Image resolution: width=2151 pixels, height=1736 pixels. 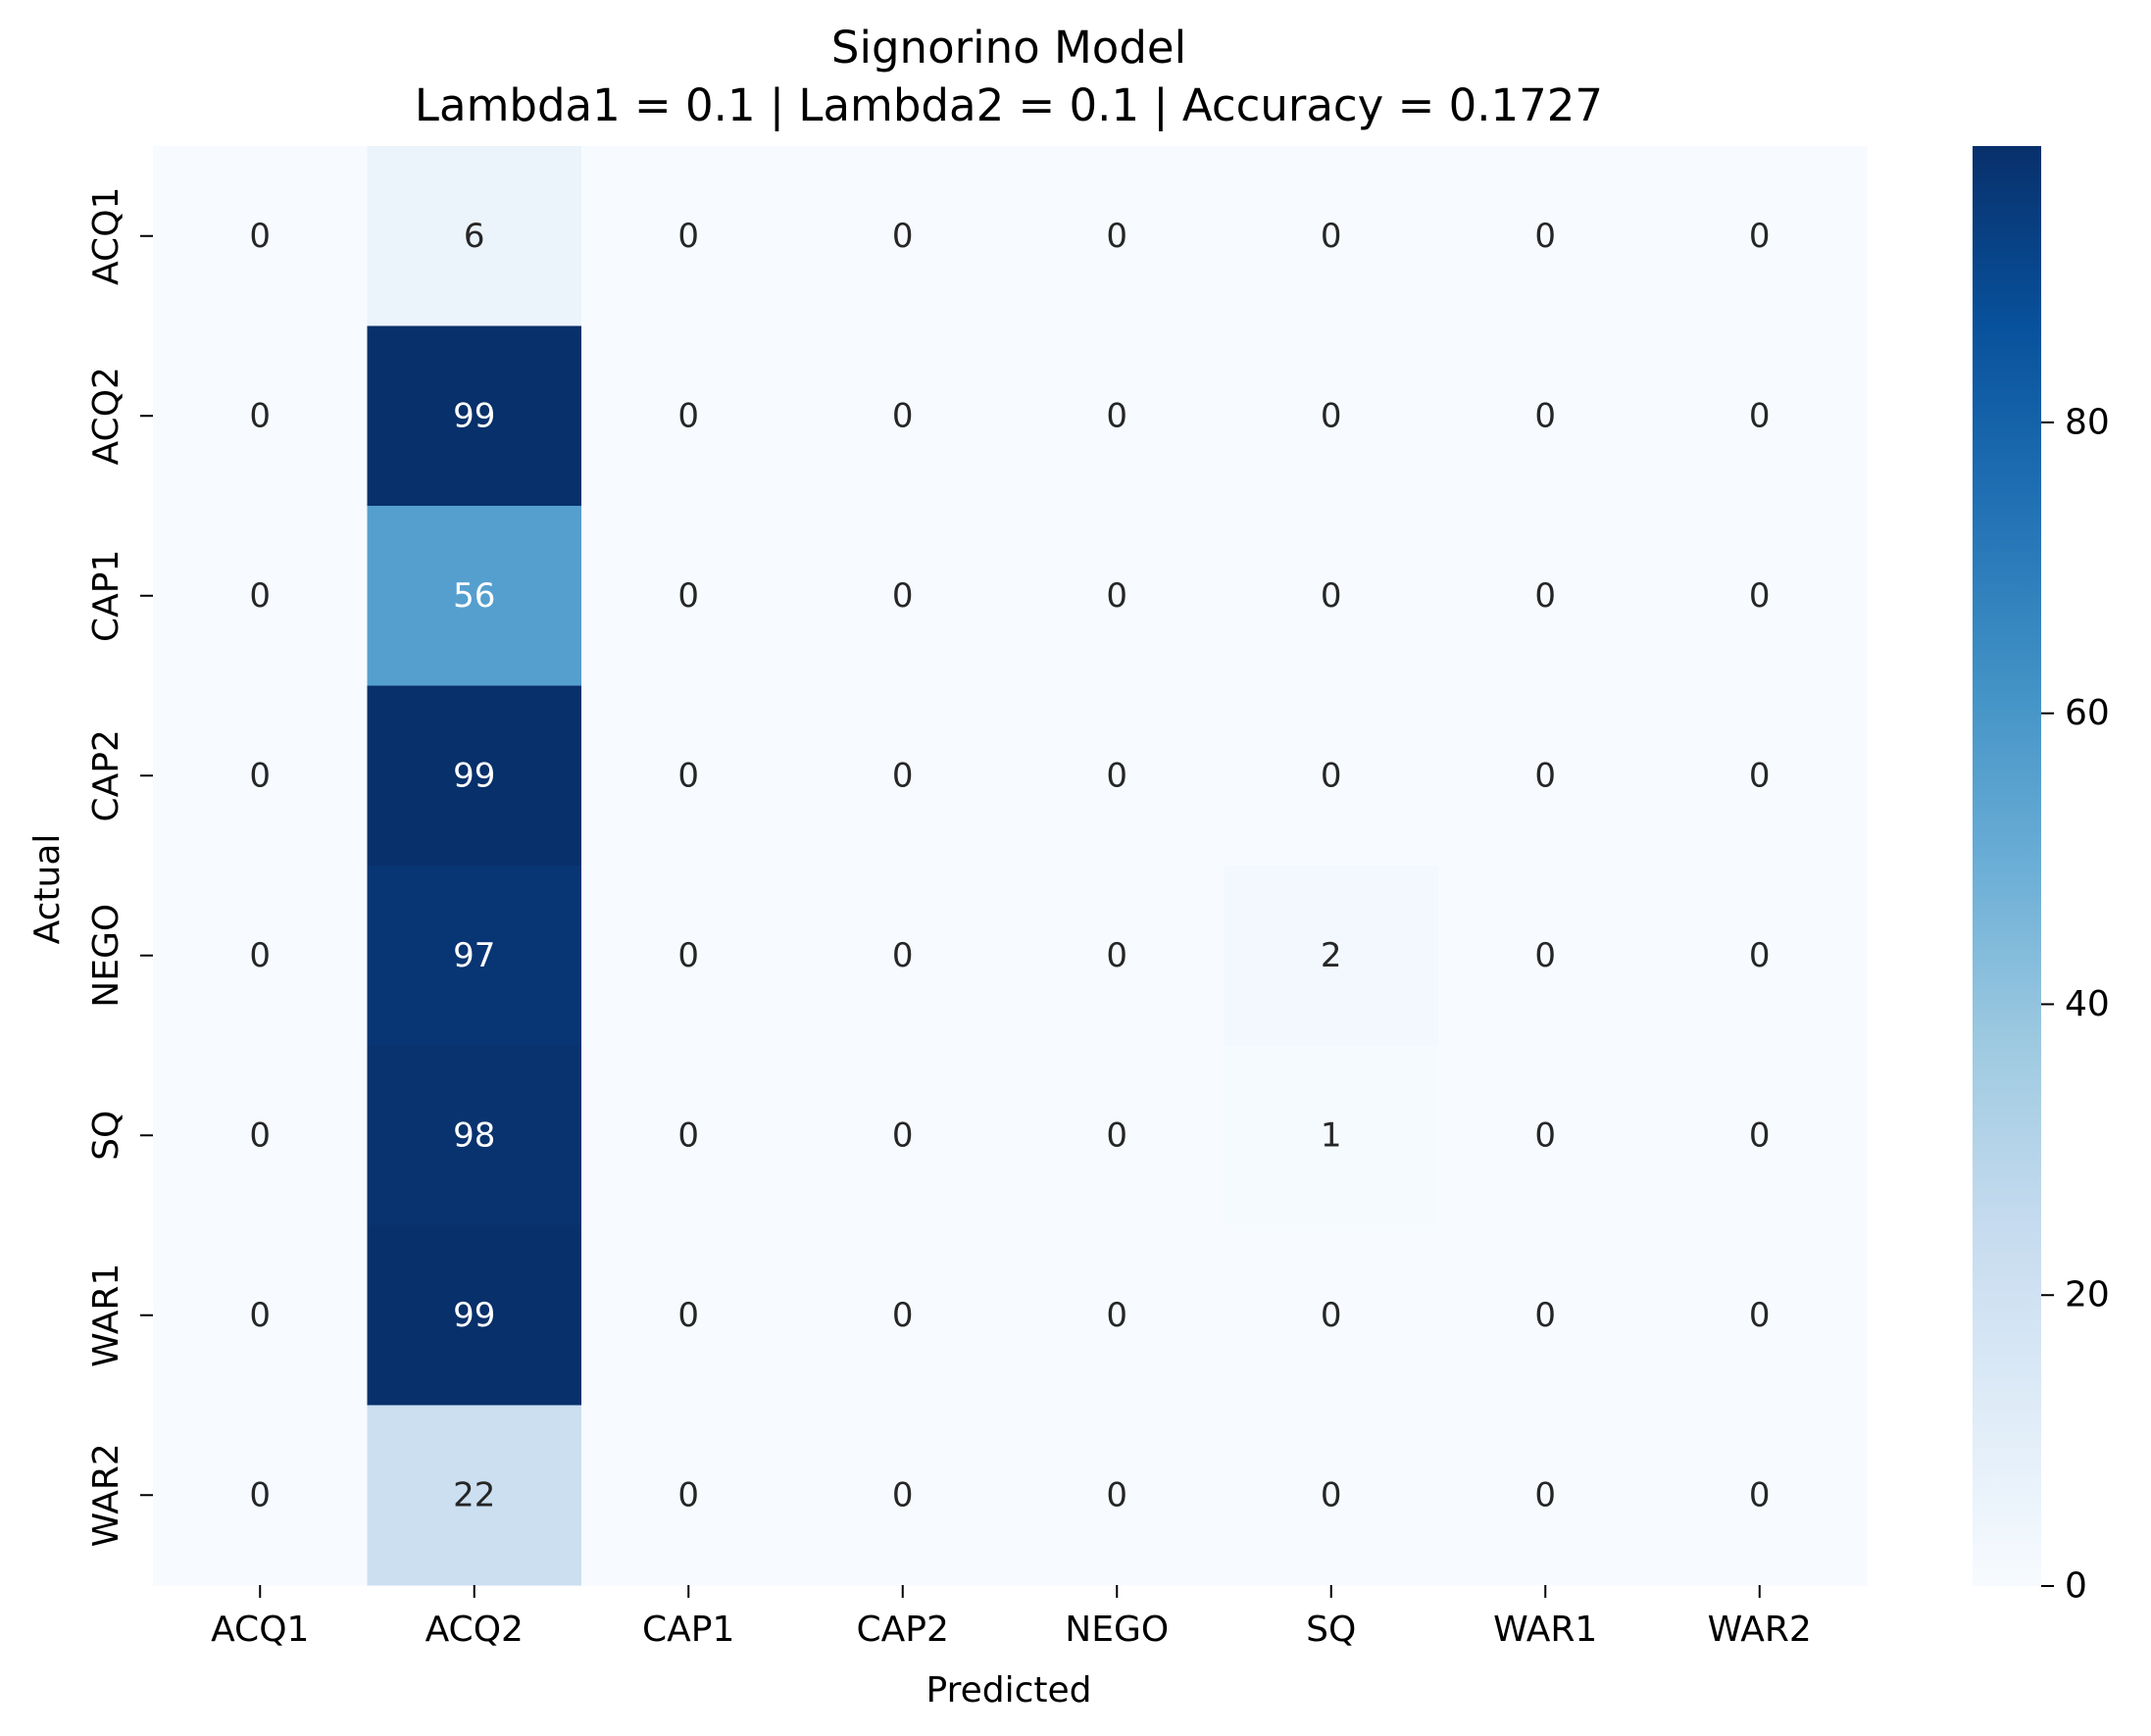 I want to click on cell-value-label: 1, so click(x=1331, y=1136).